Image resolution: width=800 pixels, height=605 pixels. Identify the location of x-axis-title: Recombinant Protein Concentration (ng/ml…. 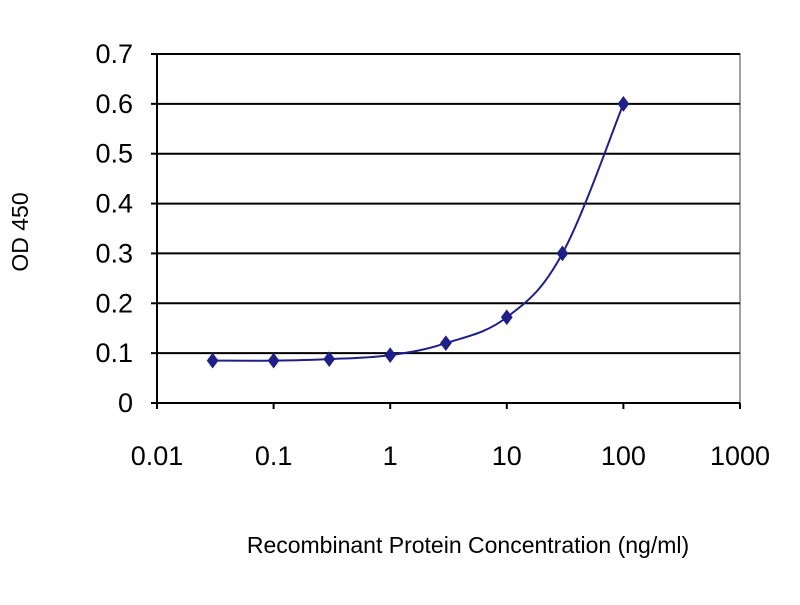
(468, 545).